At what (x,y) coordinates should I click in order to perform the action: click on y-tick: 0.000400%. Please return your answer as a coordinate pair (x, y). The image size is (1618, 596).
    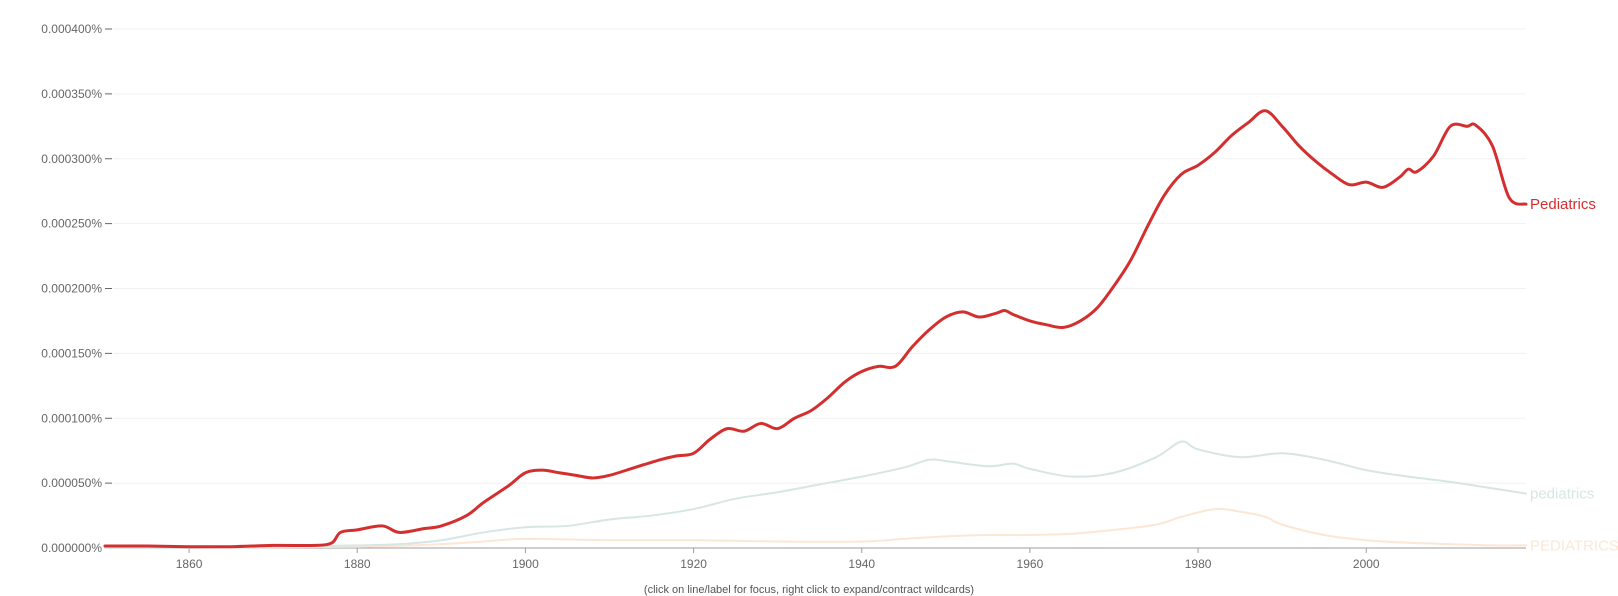
    Looking at the image, I should click on (76, 29).